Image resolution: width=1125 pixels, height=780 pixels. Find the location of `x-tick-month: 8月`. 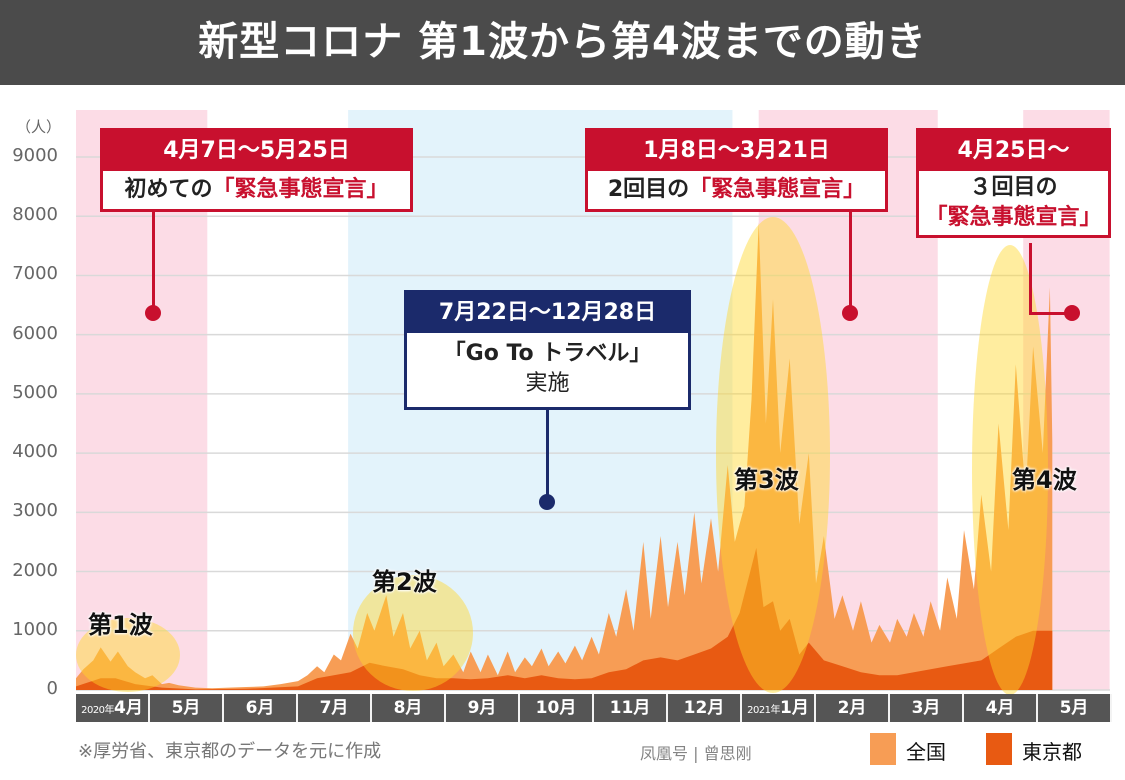

x-tick-month: 8月 is located at coordinates (408, 708).